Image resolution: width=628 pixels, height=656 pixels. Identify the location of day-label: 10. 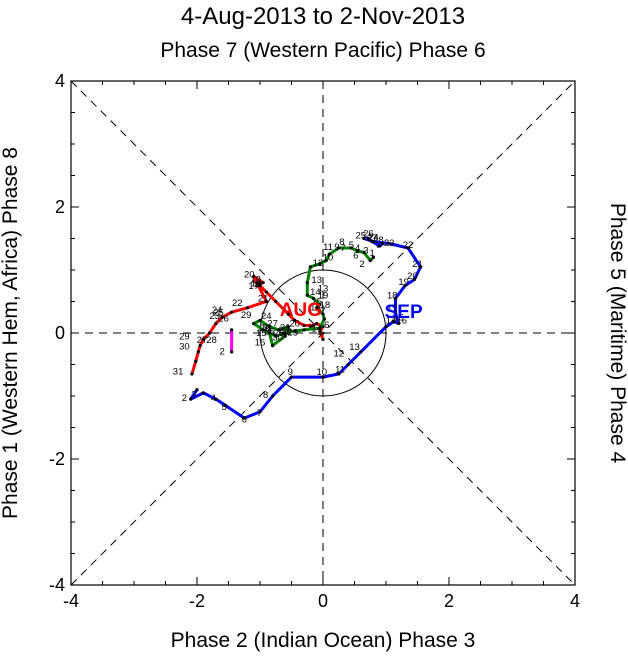
(328, 258).